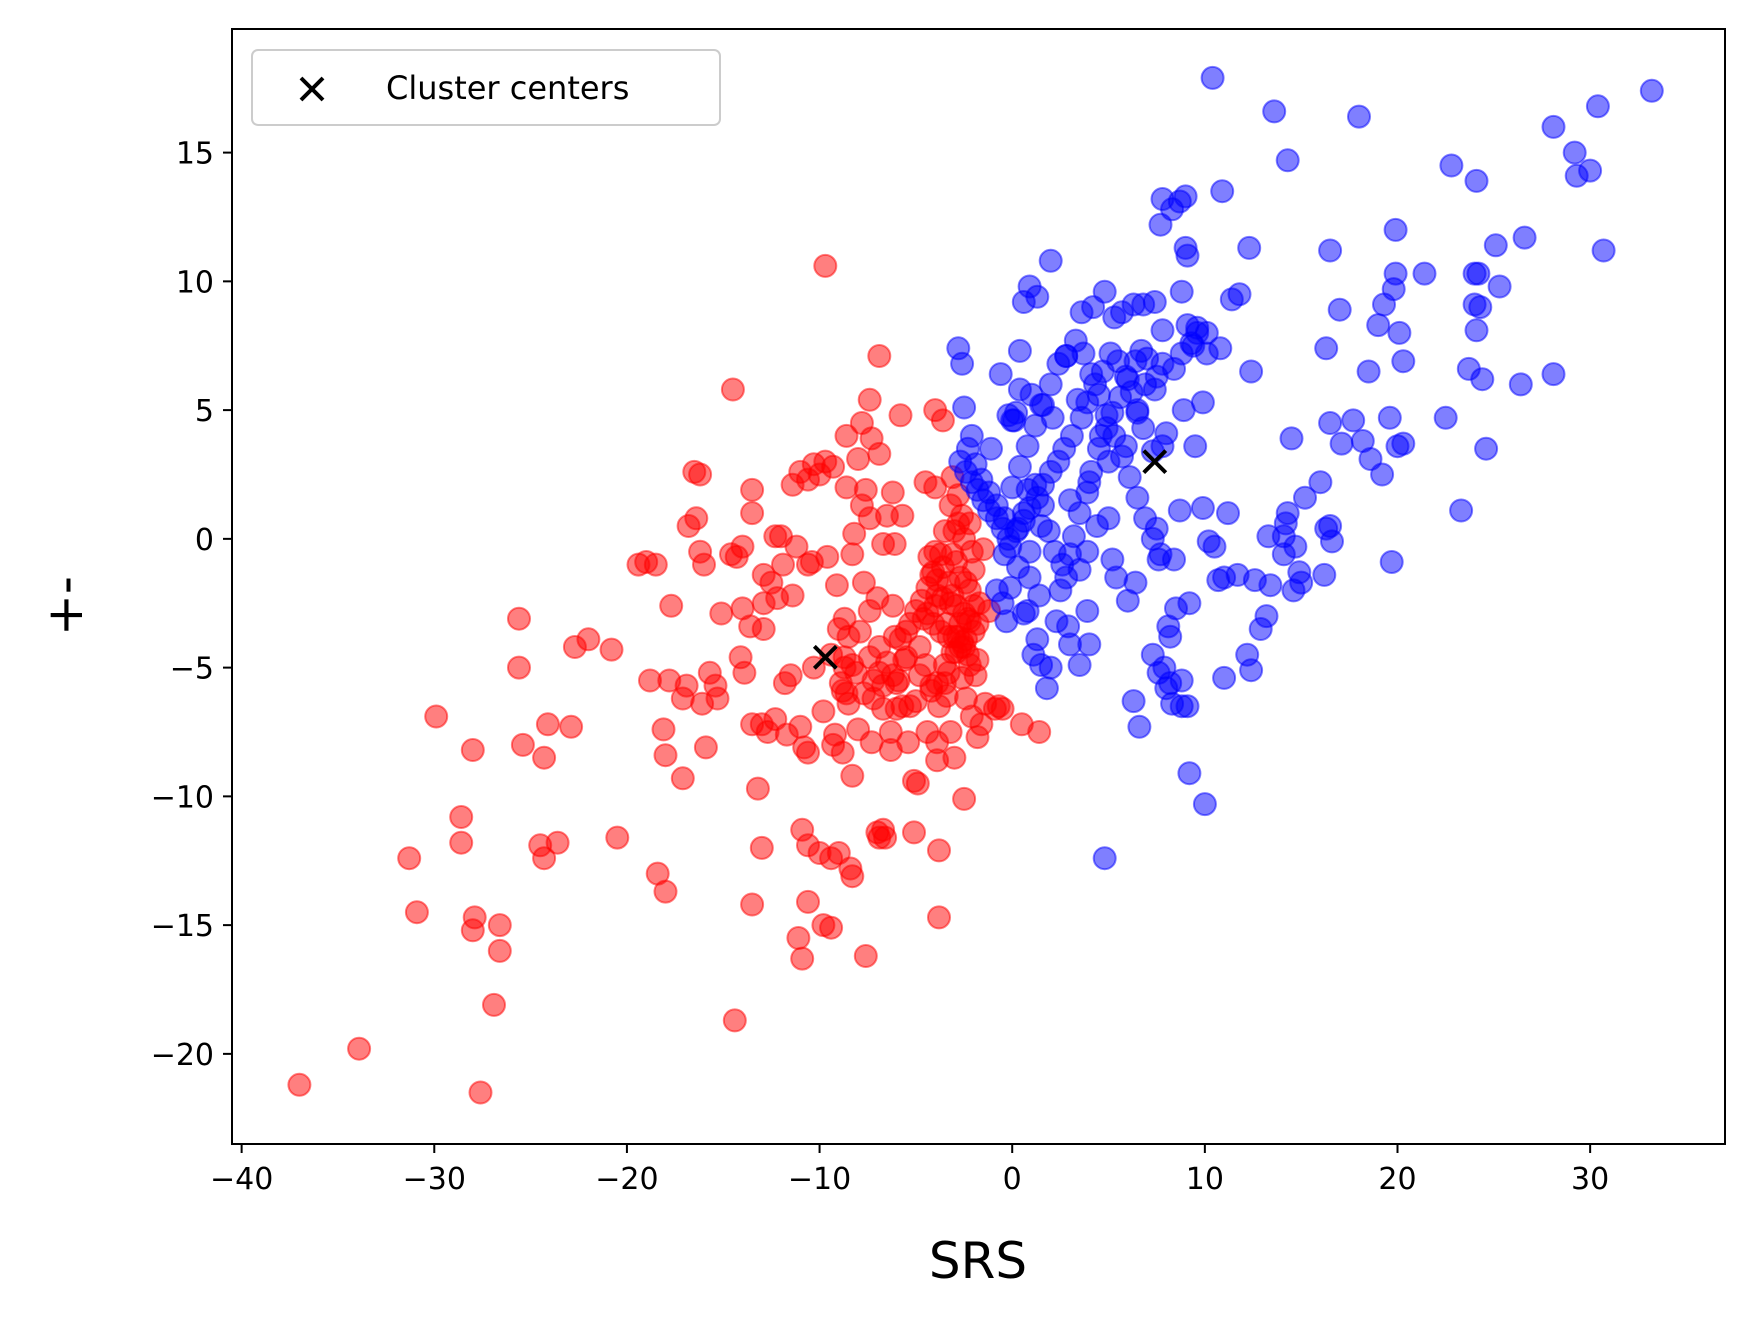 This screenshot has width=1747, height=1322. What do you see at coordinates (191, 605) in the screenshot?
I see `y-axis: −20 −15 −10 −5 0 5 10 15` at bounding box center [191, 605].